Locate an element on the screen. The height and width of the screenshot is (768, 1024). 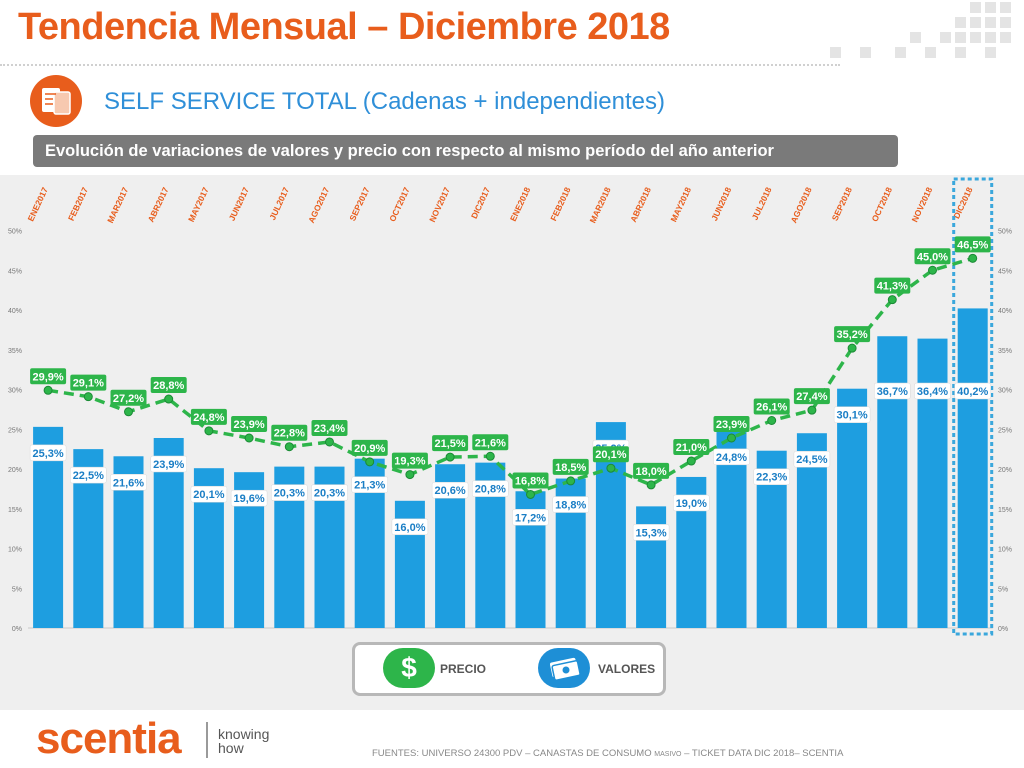
x-tick-label: AGO2018 is located at coordinates (800, 204).